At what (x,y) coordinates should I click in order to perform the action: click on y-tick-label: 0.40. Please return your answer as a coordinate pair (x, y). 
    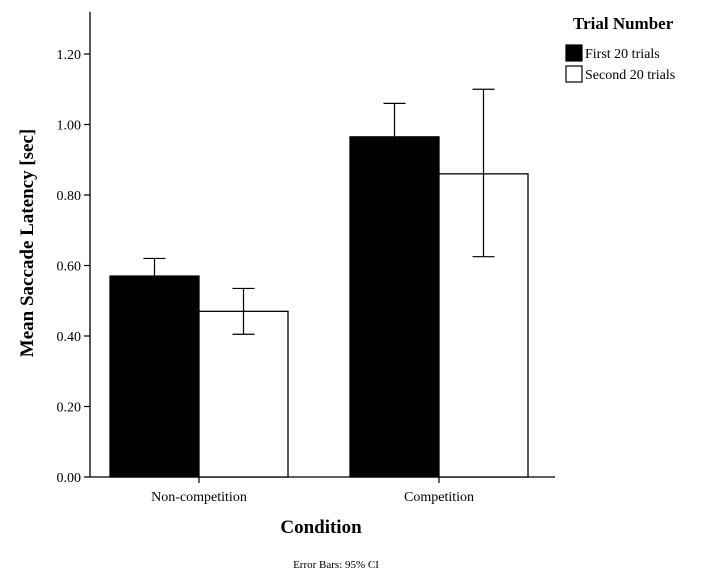
    Looking at the image, I should click on (69, 337).